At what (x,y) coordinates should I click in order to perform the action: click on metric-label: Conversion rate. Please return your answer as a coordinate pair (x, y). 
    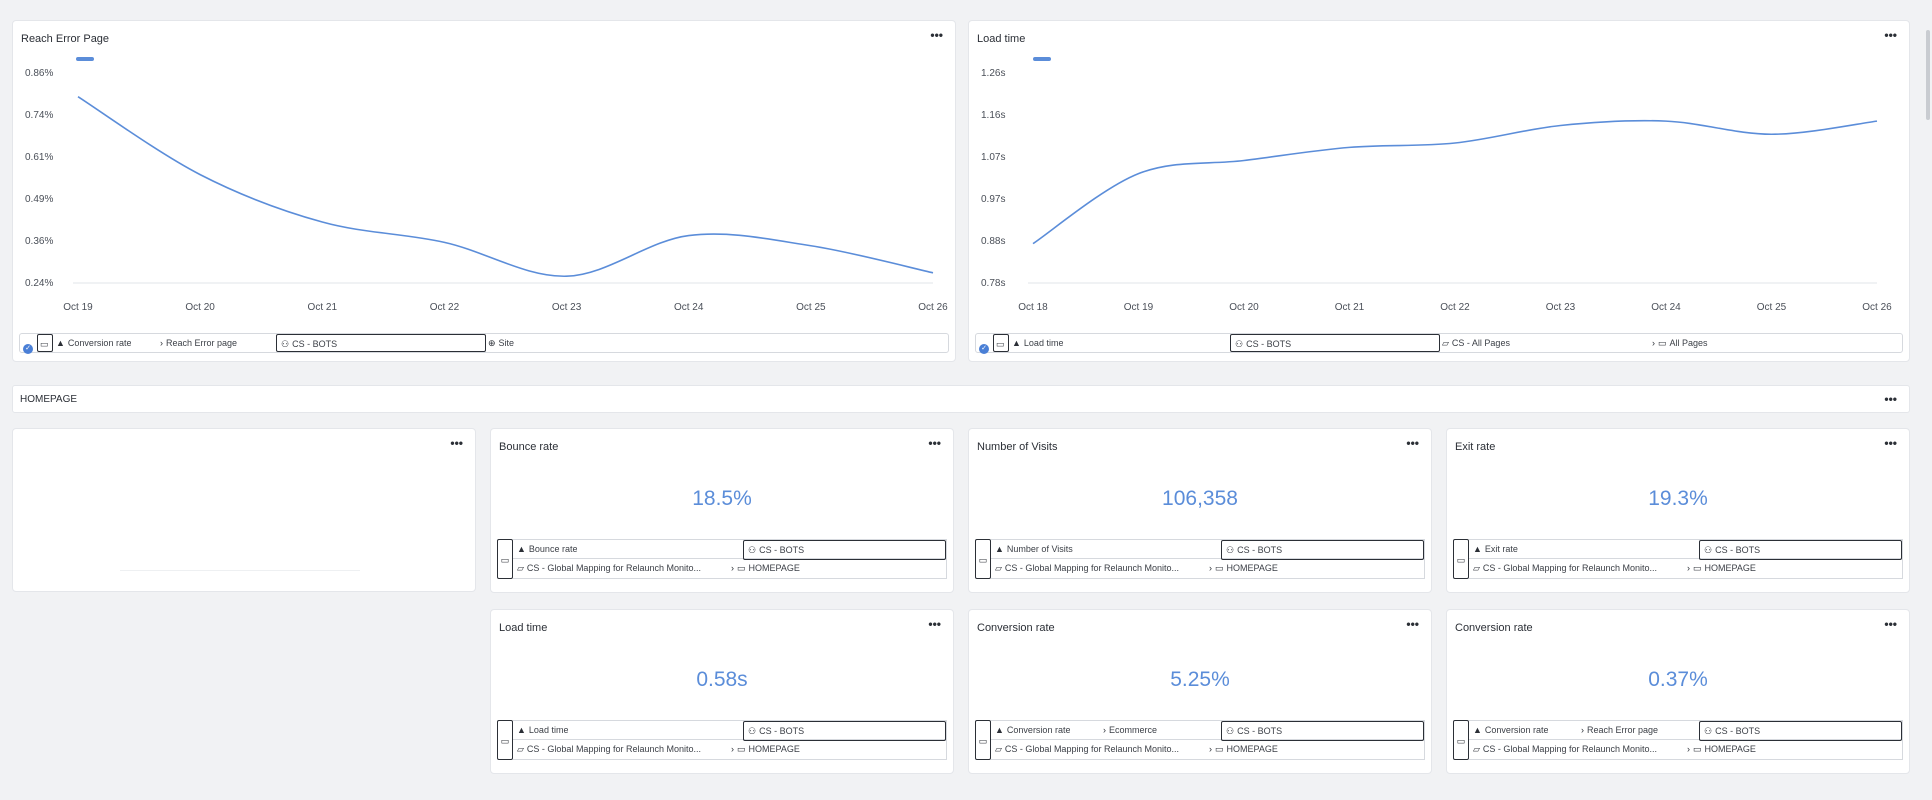
    Looking at the image, I should click on (1038, 730).